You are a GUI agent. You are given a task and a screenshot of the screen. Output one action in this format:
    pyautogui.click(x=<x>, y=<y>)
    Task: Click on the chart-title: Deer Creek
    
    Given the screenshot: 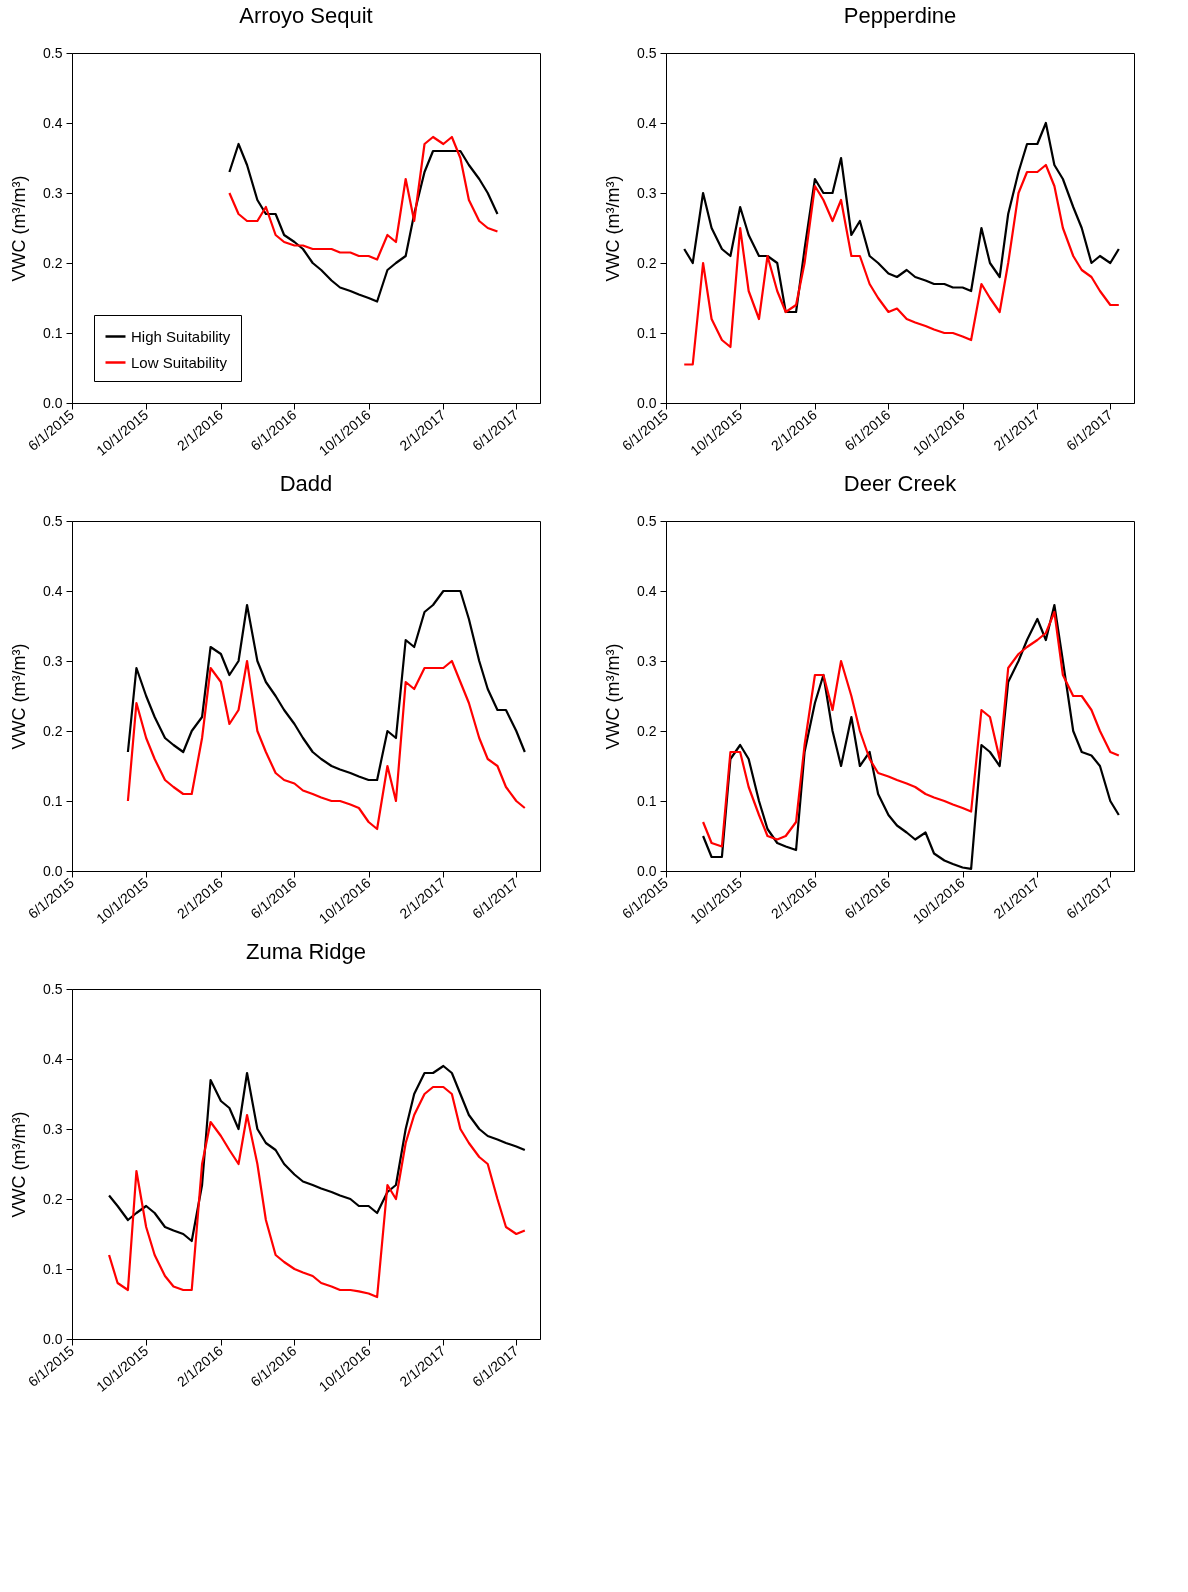 What is the action you would take?
    pyautogui.click(x=900, y=483)
    